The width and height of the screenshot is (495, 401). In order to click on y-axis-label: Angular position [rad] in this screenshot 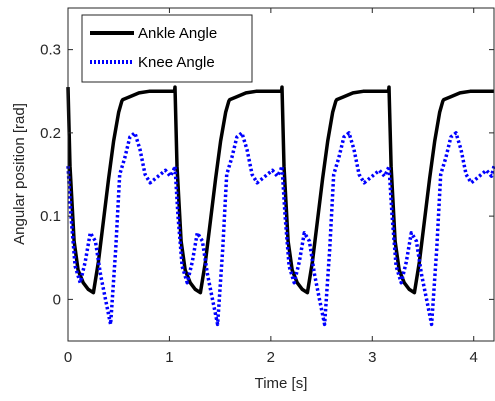, I will do `click(19, 174)`.